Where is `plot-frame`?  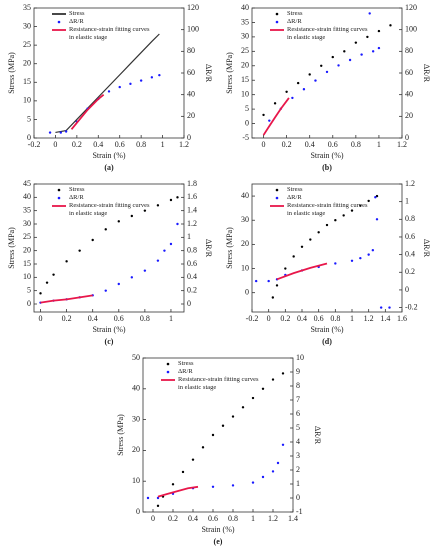
plot-frame is located at coordinates (218, 435).